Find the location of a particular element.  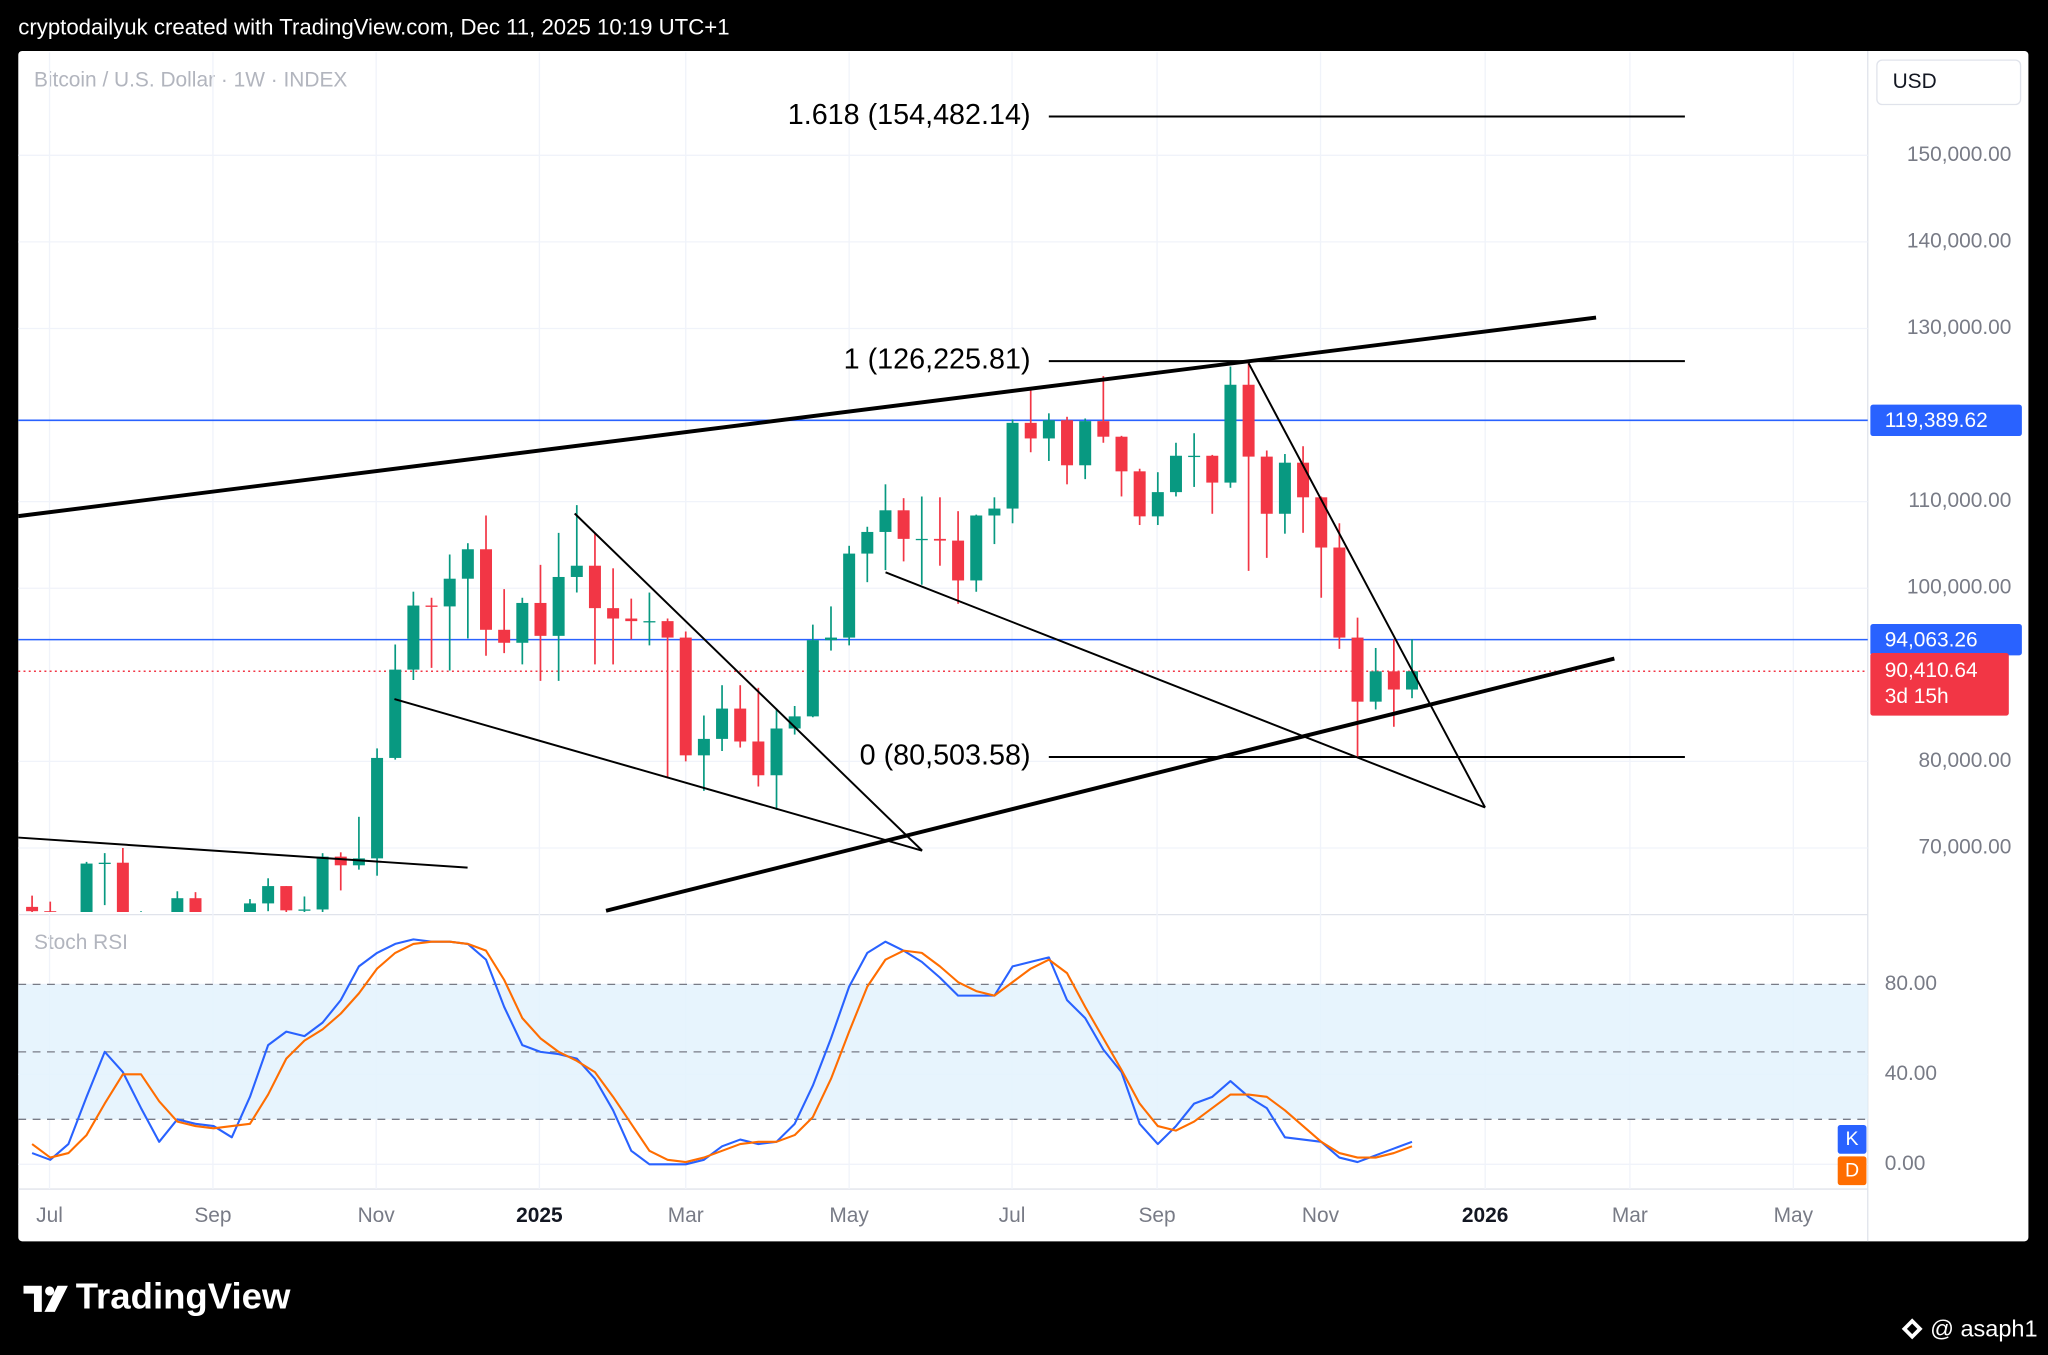

price-badge-label: 94,063.26 is located at coordinates (1931, 639).